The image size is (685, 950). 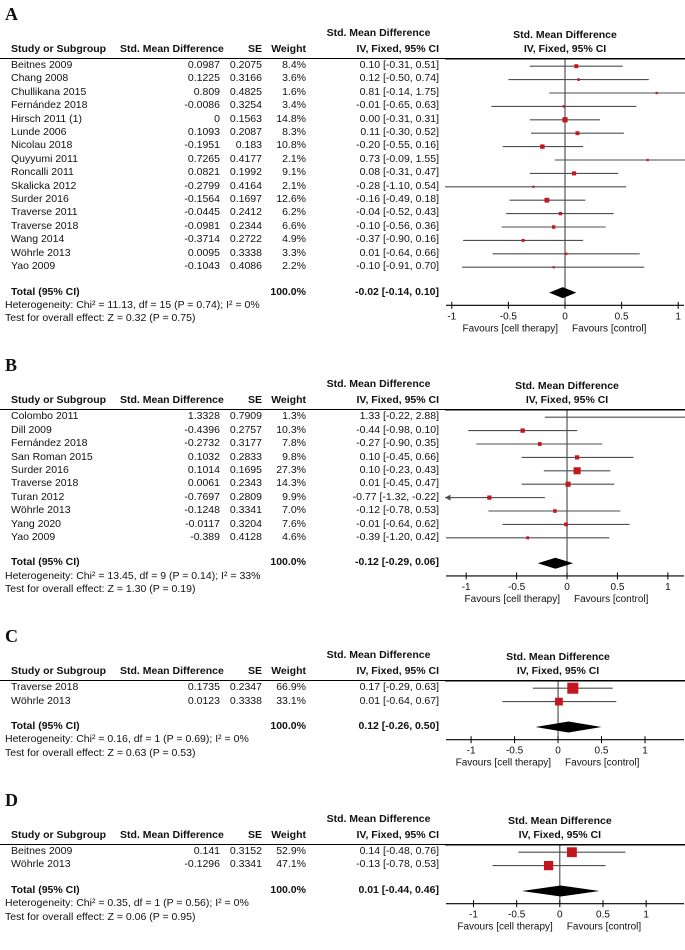 What do you see at coordinates (397, 199) in the screenshot?
I see `ci-value: -0.16 [-0.49, 0.18]` at bounding box center [397, 199].